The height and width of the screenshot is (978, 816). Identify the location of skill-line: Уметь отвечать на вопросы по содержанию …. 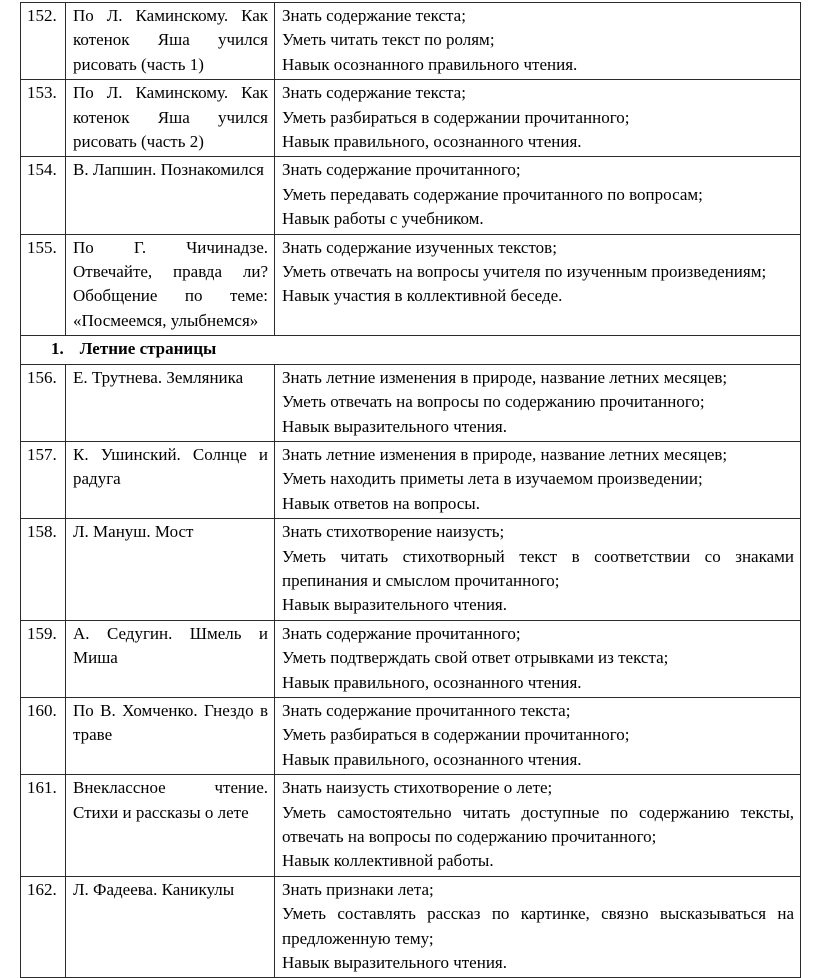
(493, 402).